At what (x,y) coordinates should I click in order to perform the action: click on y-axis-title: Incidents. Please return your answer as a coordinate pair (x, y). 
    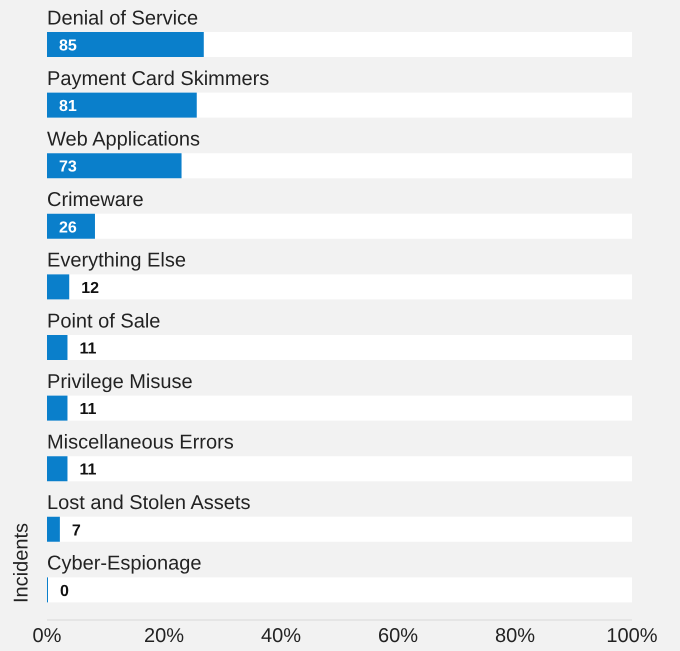
    Looking at the image, I should click on (22, 563).